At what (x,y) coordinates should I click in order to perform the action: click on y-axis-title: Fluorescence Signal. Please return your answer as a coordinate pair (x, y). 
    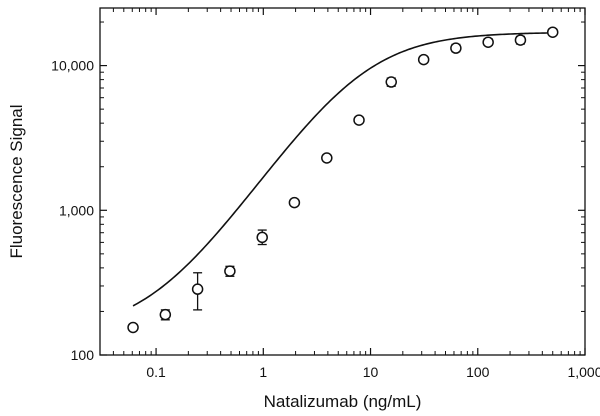
    Looking at the image, I should click on (16, 181).